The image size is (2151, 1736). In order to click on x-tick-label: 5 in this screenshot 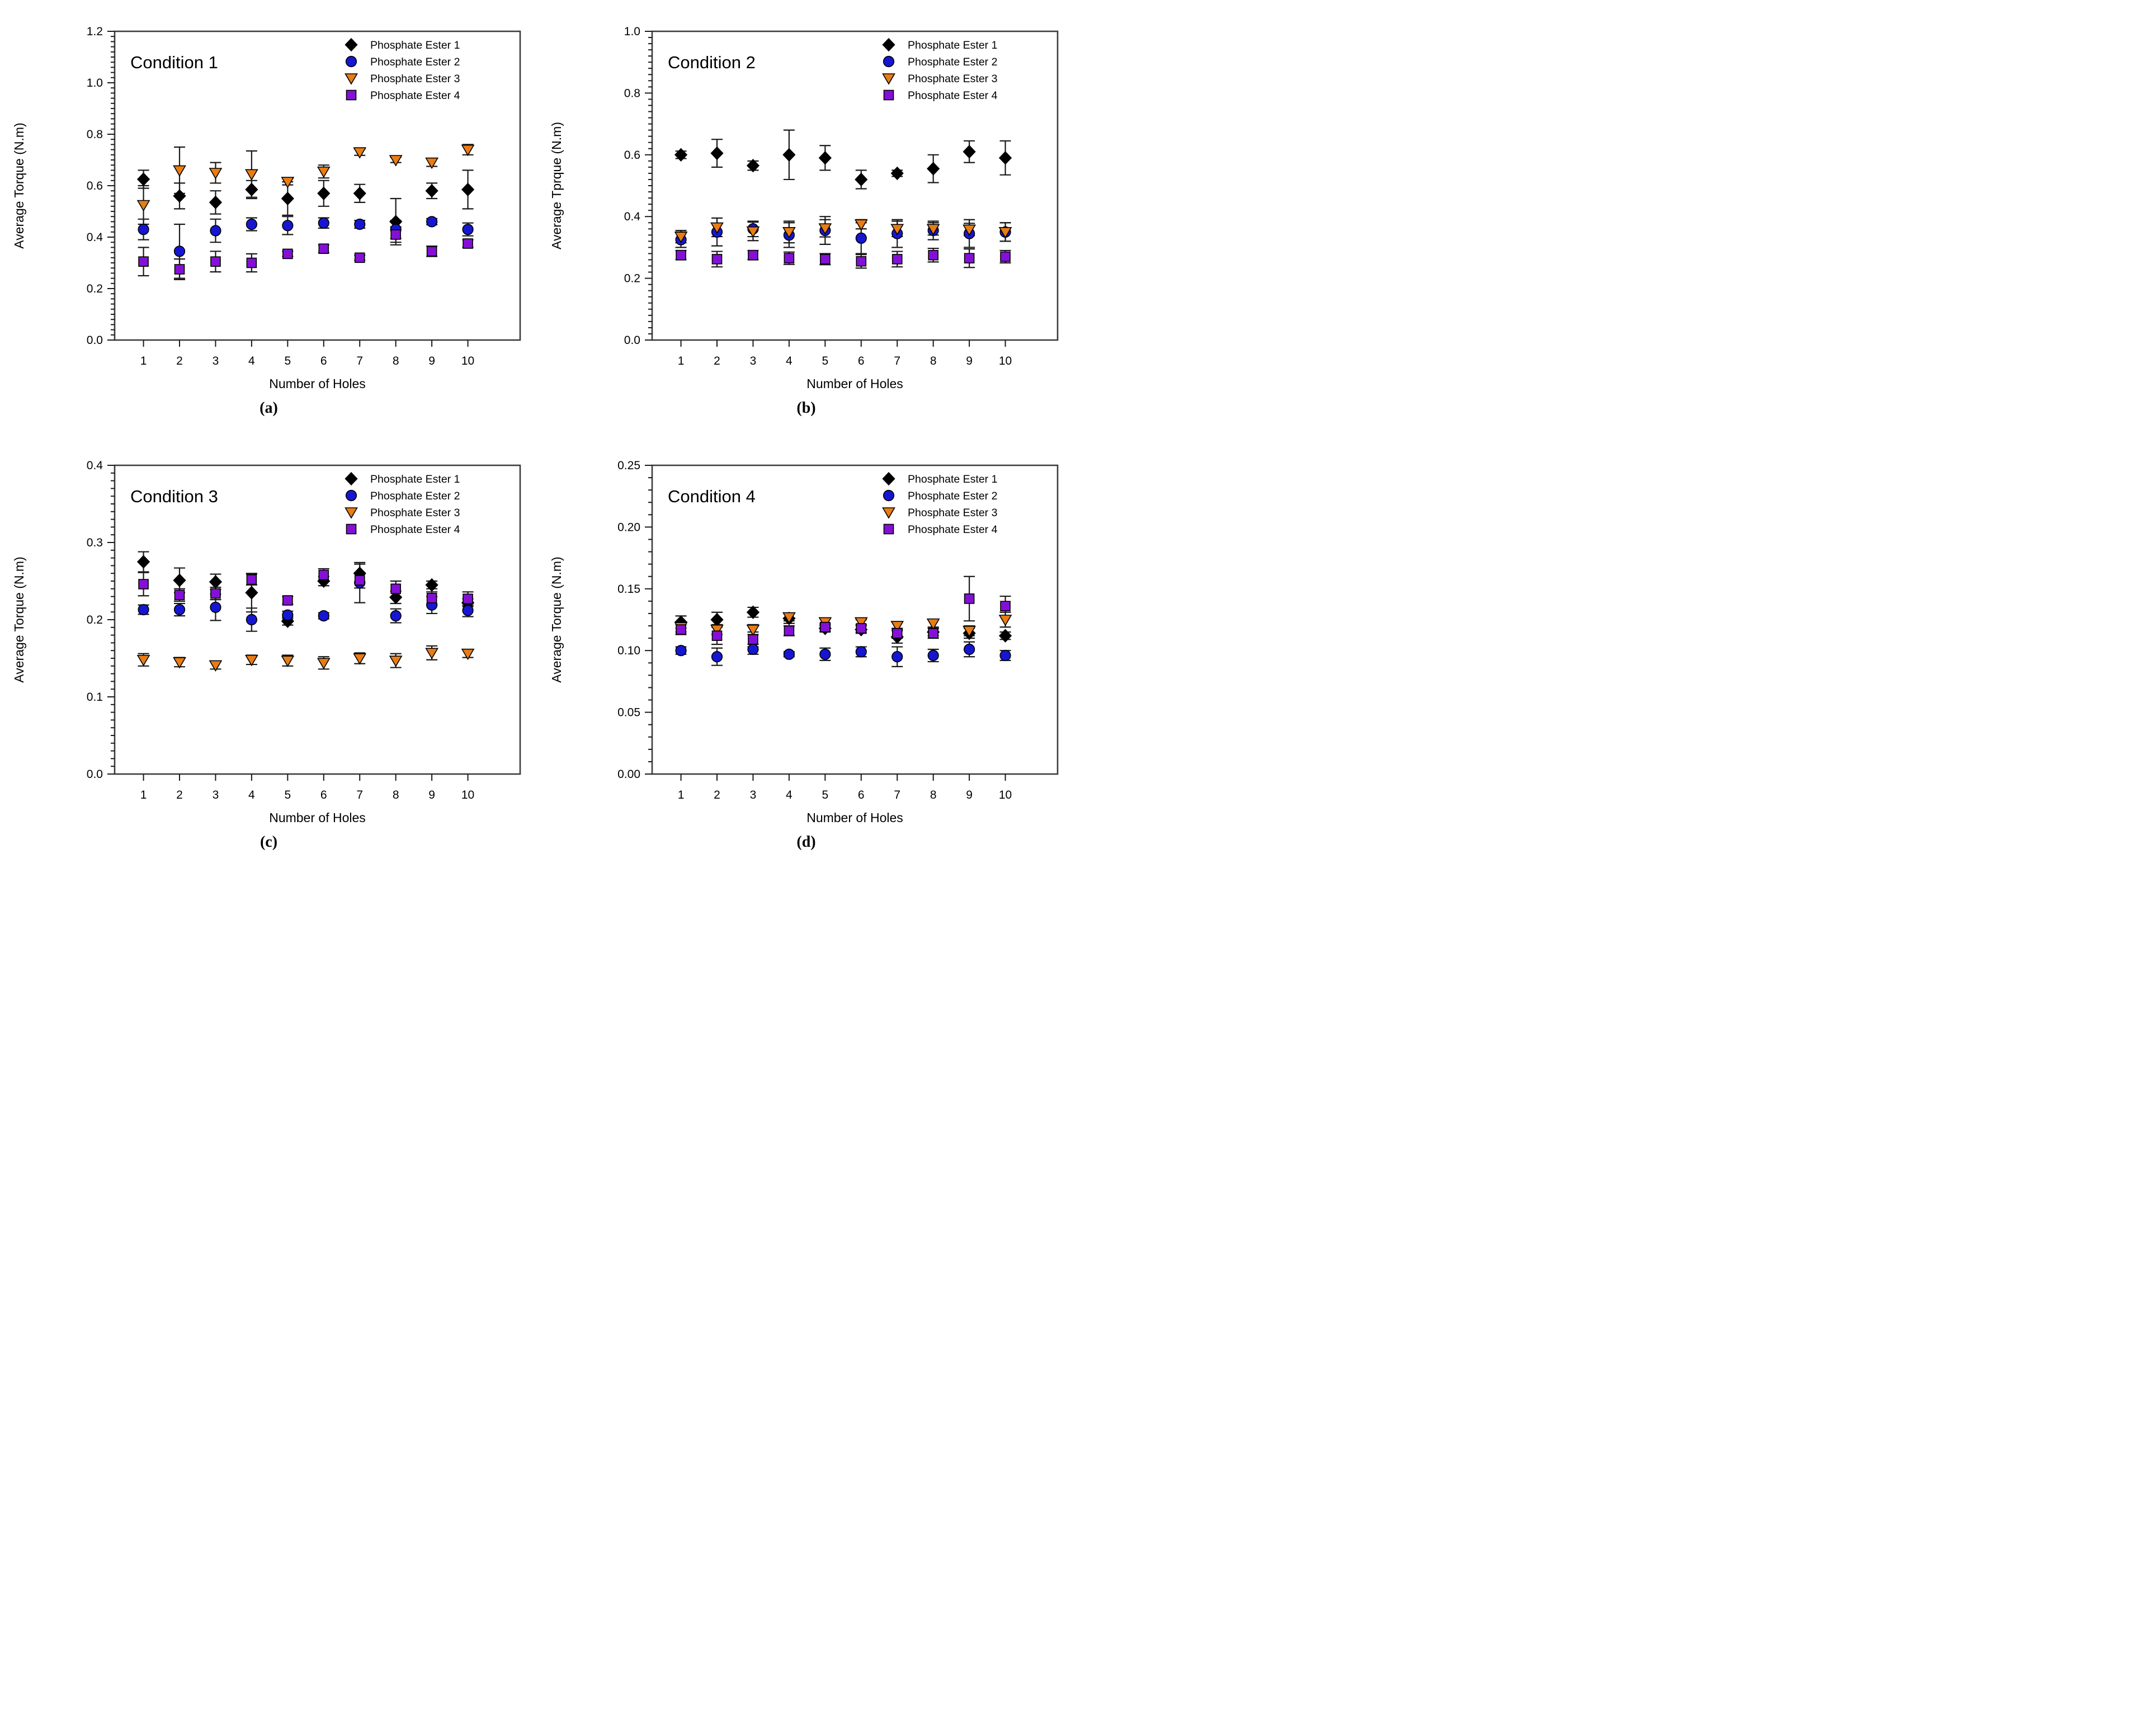, I will do `click(287, 361)`.